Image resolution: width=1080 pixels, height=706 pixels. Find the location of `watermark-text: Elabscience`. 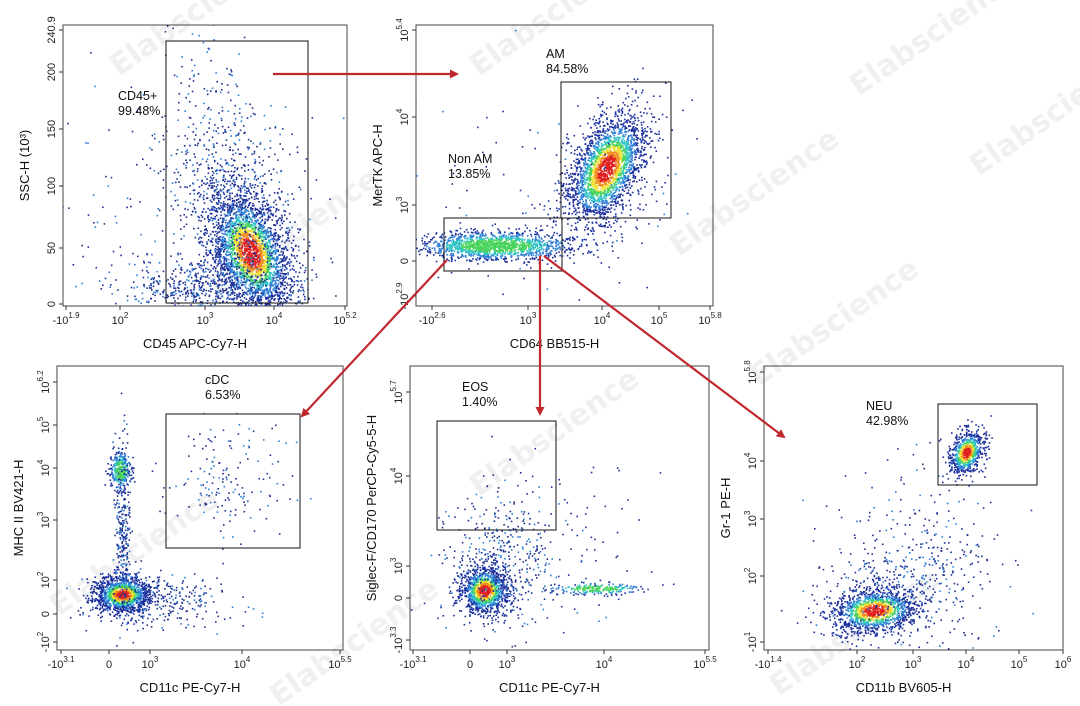

watermark-text: Elabscience is located at coordinates (194, 41).